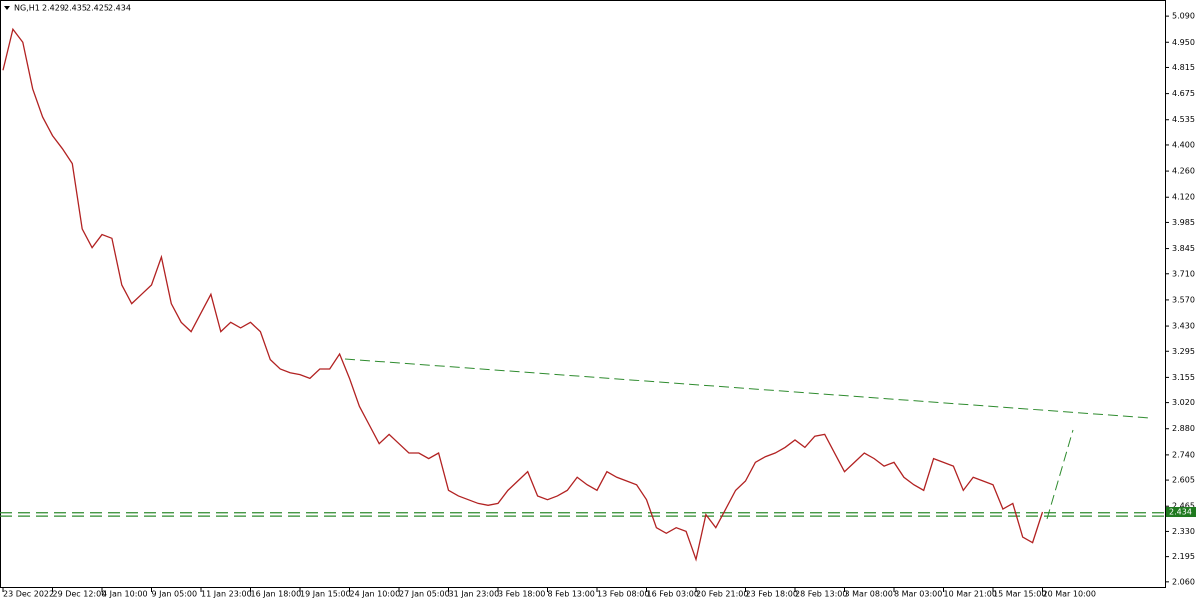  I want to click on price-tag-label: 2.434, so click(1180, 512).